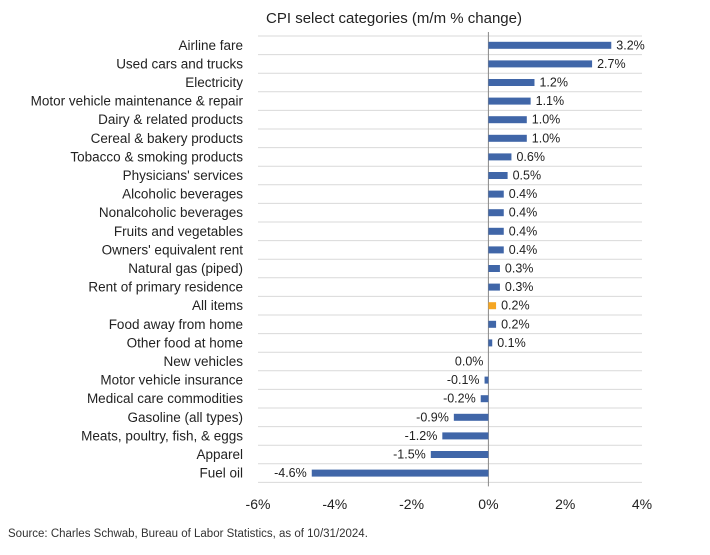  Describe the element at coordinates (185, 417) in the screenshot. I see `category-label: Gasoline (all types)` at that location.